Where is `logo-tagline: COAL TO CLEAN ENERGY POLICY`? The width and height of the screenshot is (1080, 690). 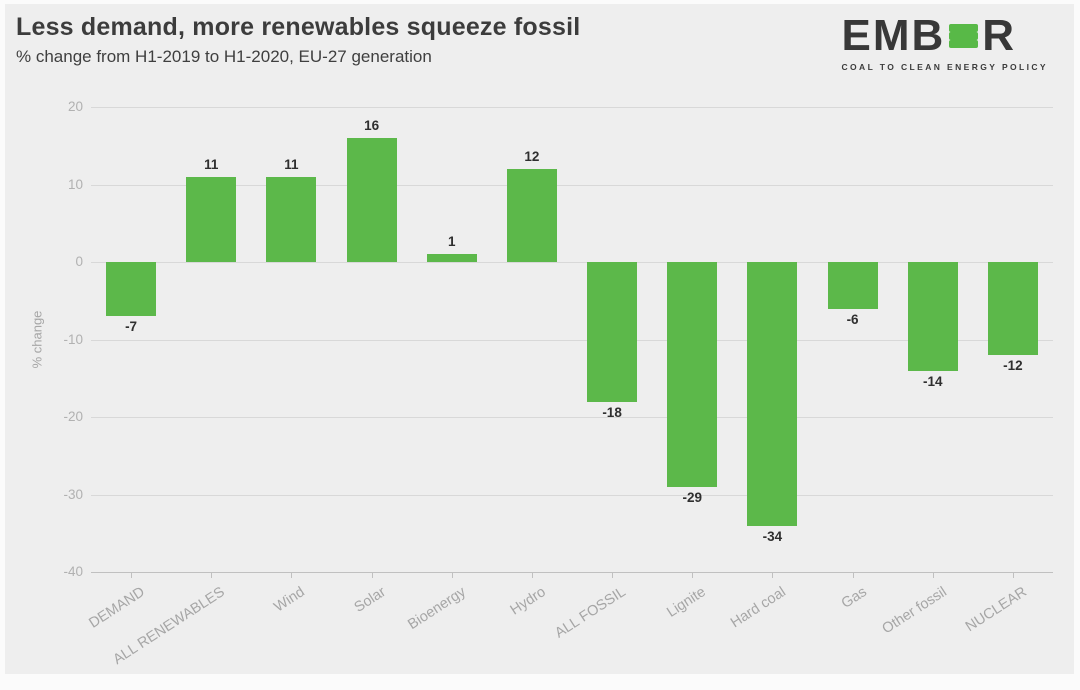 logo-tagline: COAL TO CLEAN ENERGY POLICY is located at coordinates (944, 67).